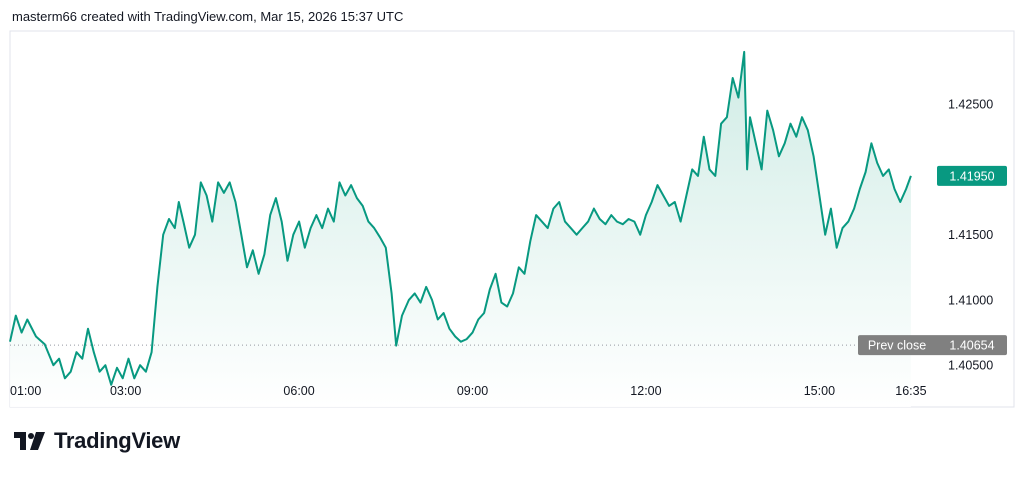 The image size is (1024, 477). I want to click on y-tick-label: 1.41000, so click(970, 300).